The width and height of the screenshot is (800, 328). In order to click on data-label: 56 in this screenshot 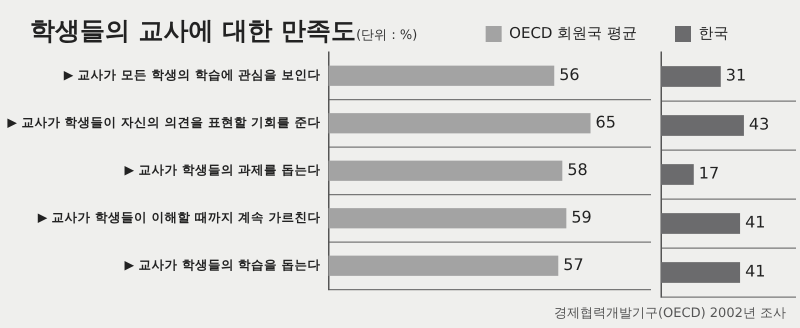, I will do `click(569, 74)`.